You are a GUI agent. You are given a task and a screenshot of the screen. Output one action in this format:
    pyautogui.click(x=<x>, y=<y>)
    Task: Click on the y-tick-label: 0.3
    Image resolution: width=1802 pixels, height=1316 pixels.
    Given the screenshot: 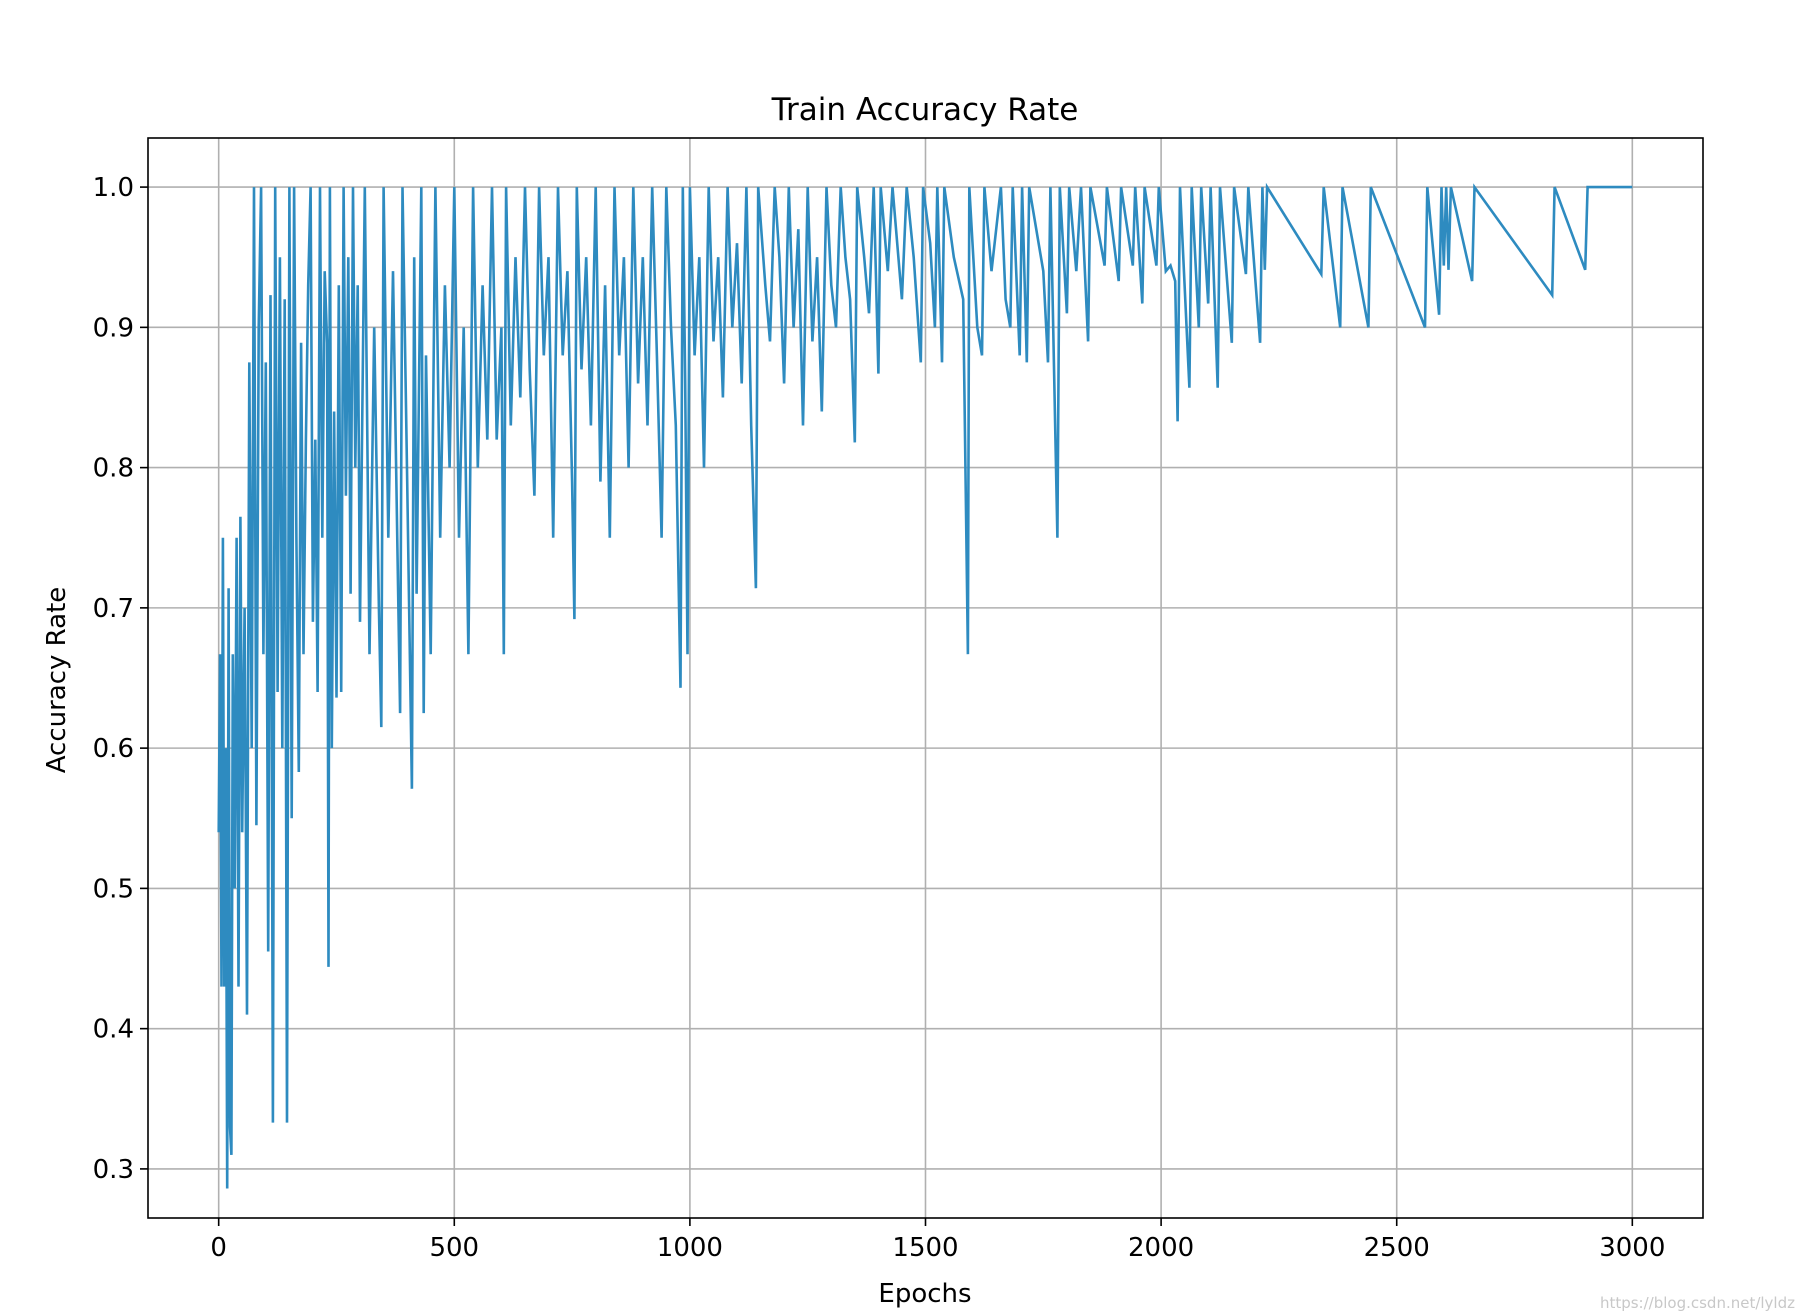 What is the action you would take?
    pyautogui.click(x=113, y=1170)
    